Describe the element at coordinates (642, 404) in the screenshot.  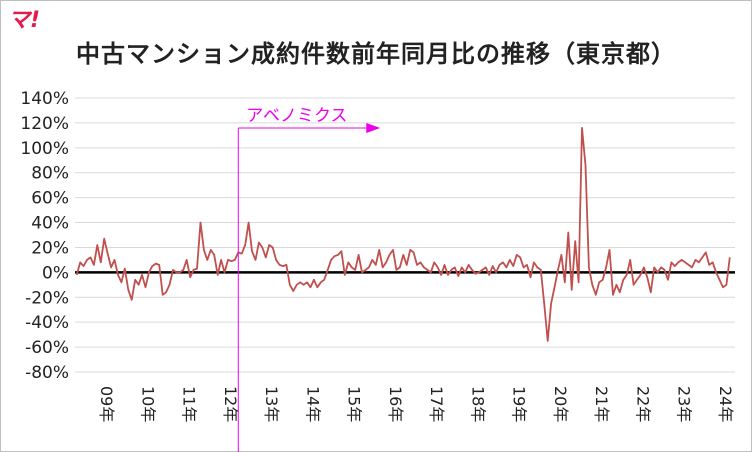
I see `x-tick-label: 22年` at that location.